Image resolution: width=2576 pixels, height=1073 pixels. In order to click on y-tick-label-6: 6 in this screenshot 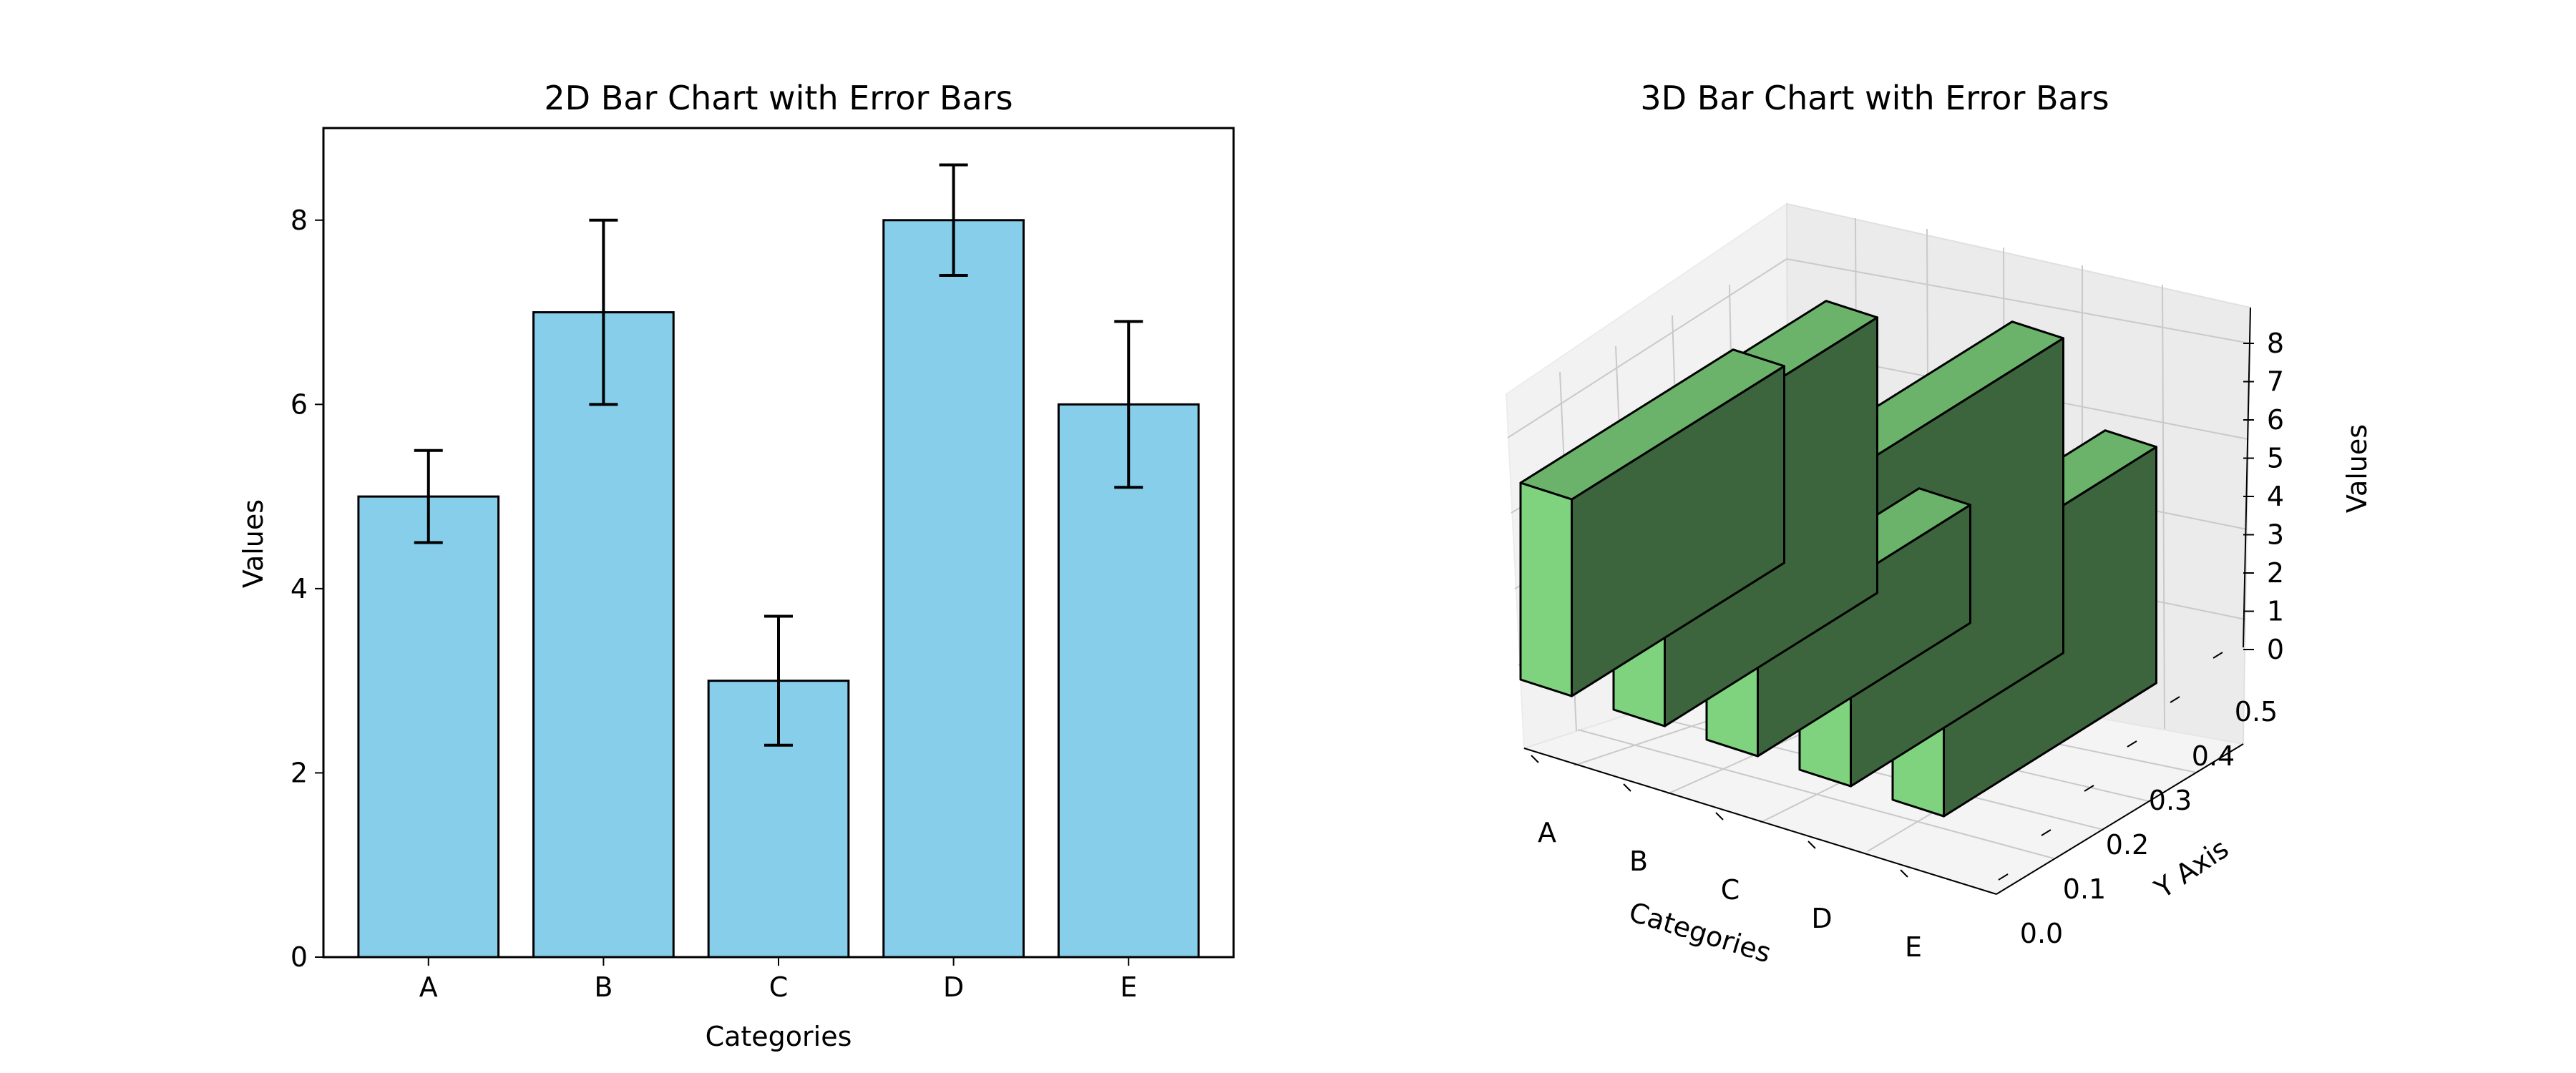, I will do `click(299, 404)`.